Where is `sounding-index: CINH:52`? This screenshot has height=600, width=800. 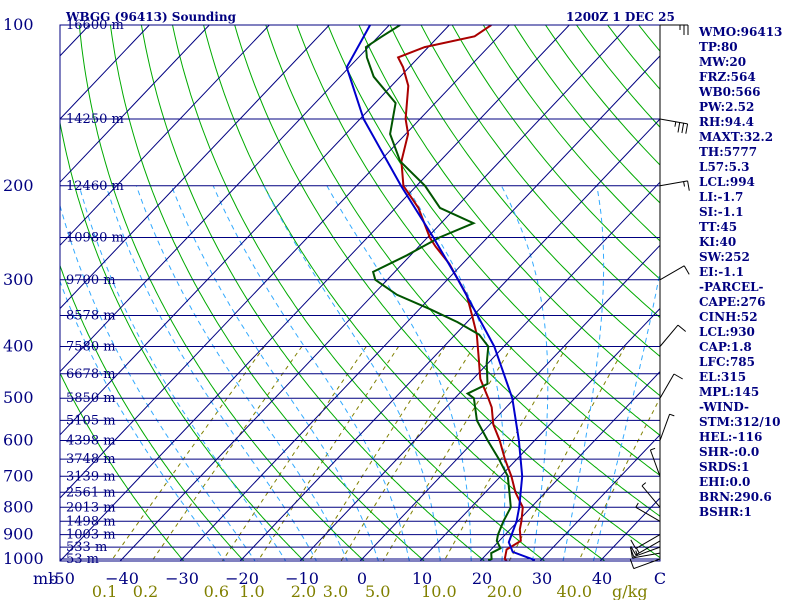
sounding-index: CINH:52 is located at coordinates (728, 317).